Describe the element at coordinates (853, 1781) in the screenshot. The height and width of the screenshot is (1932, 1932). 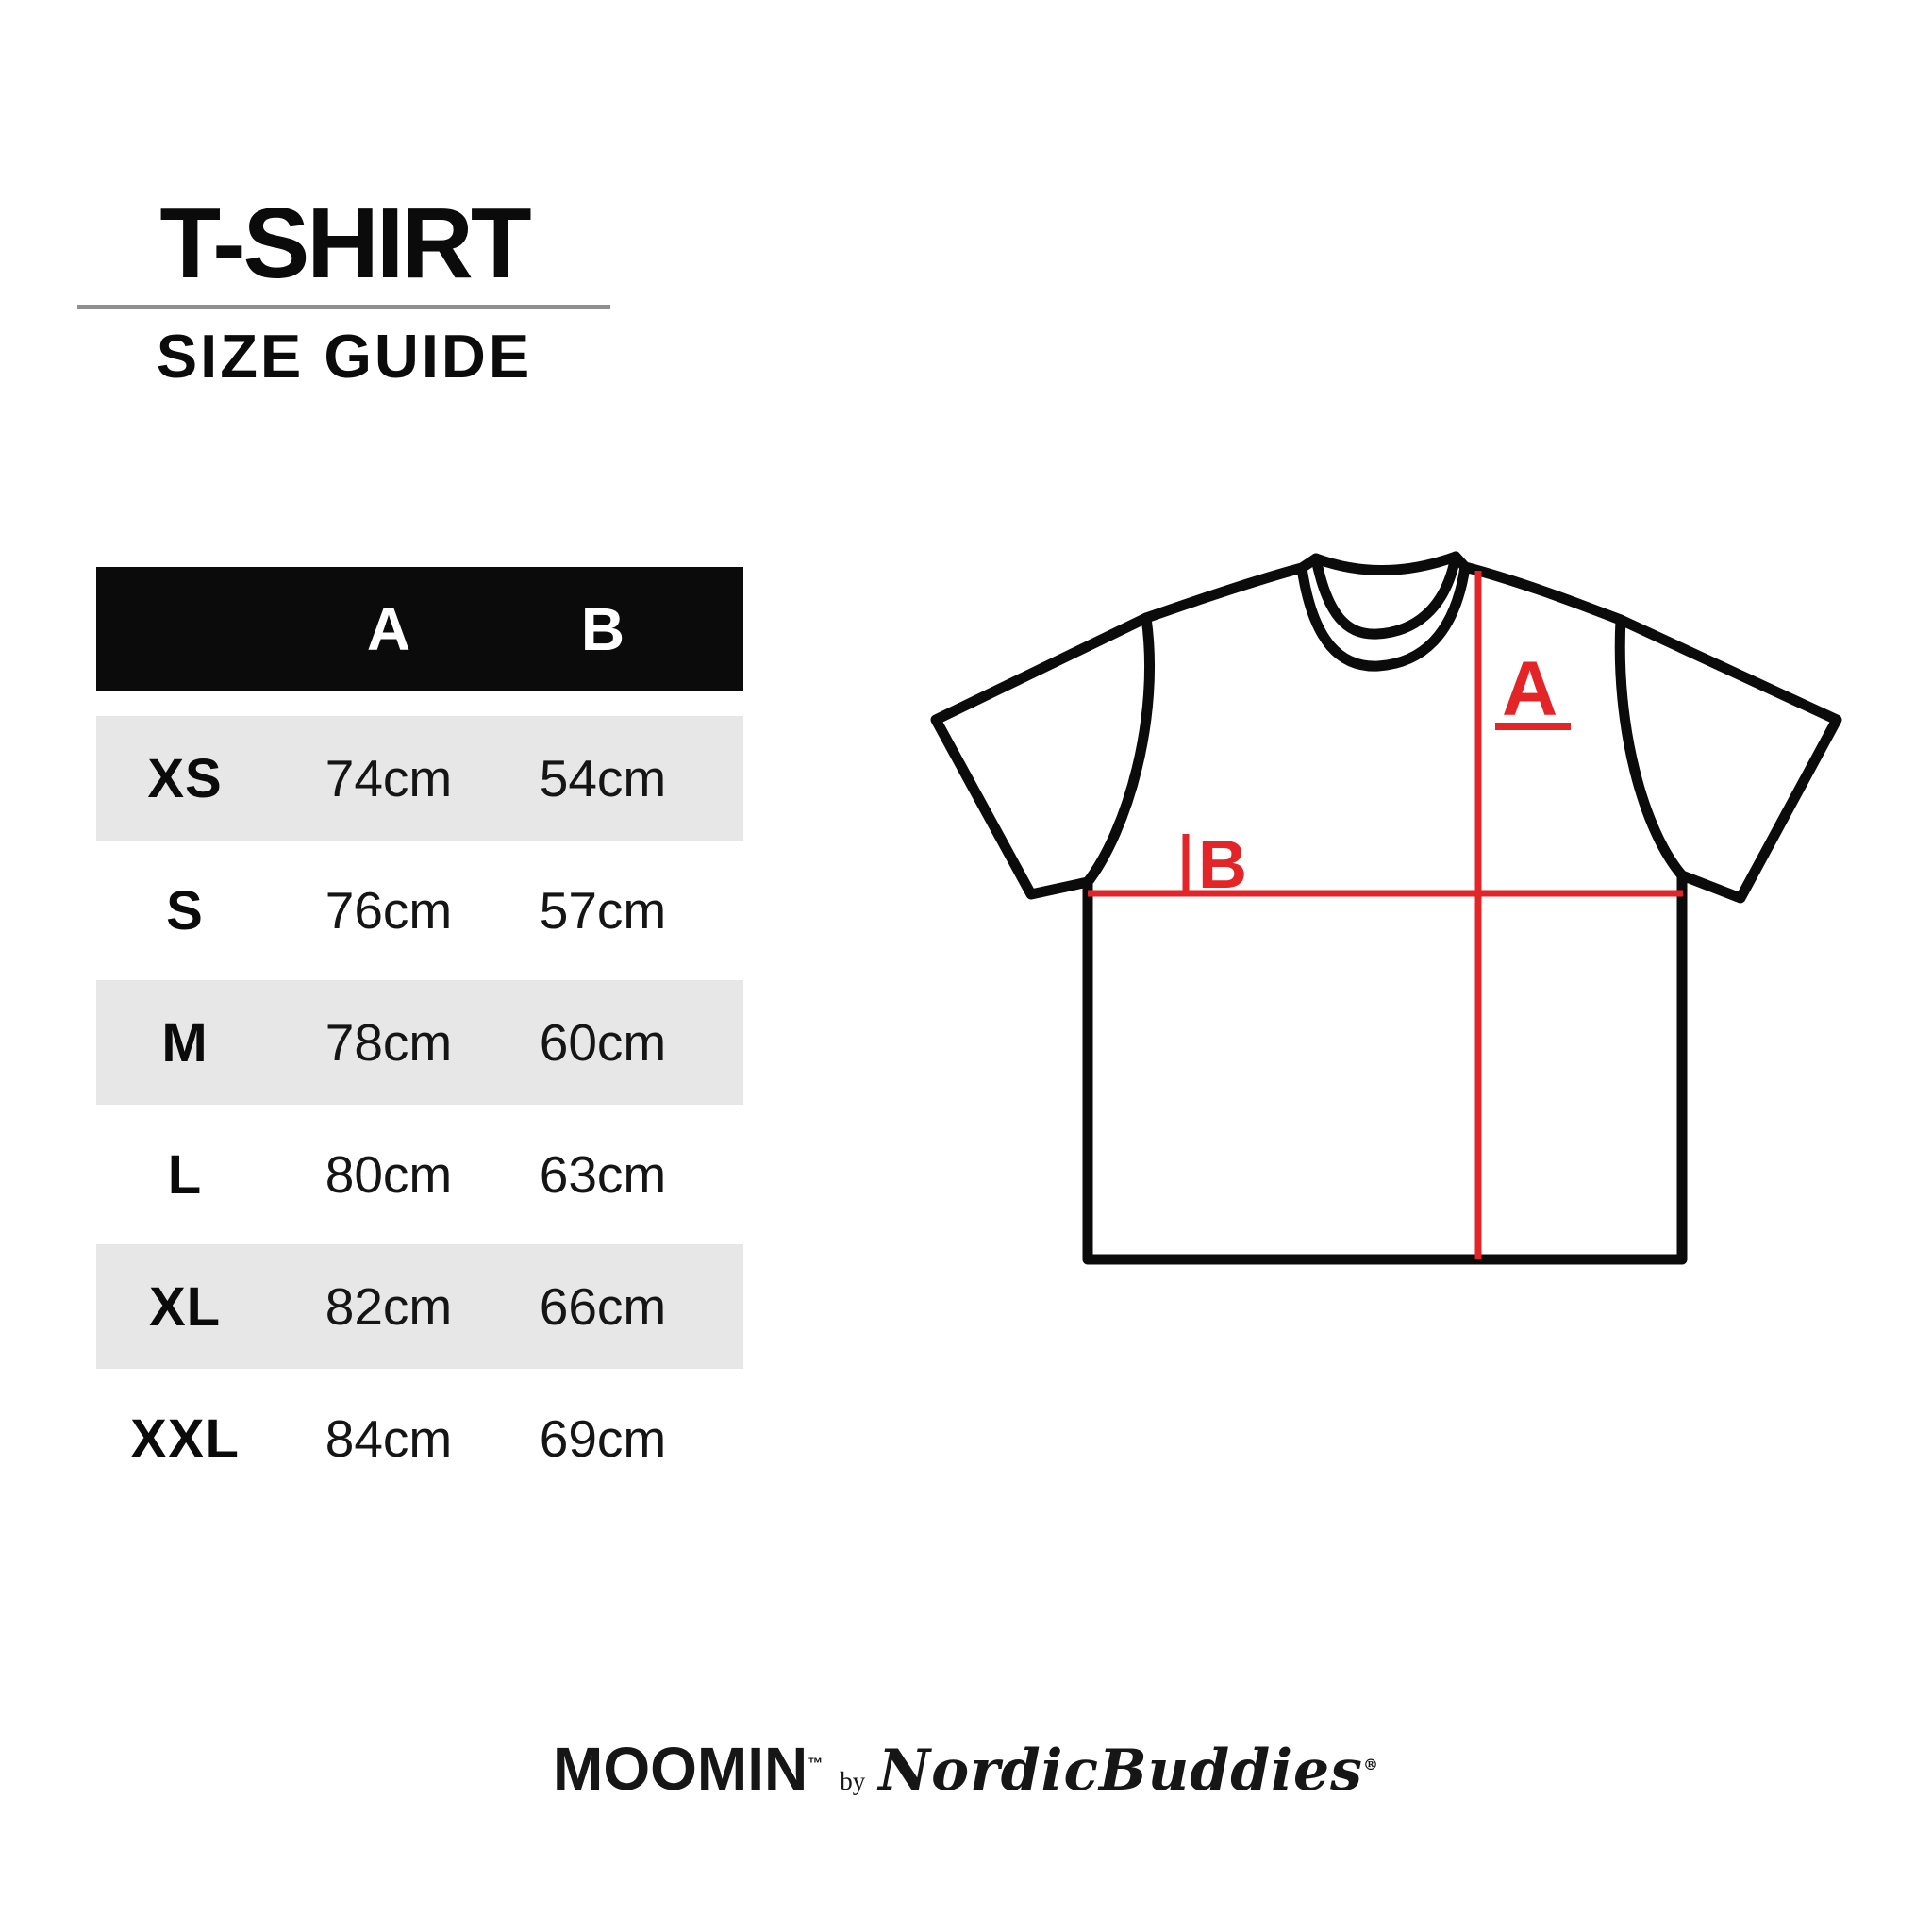
I see `brand-by: by` at that location.